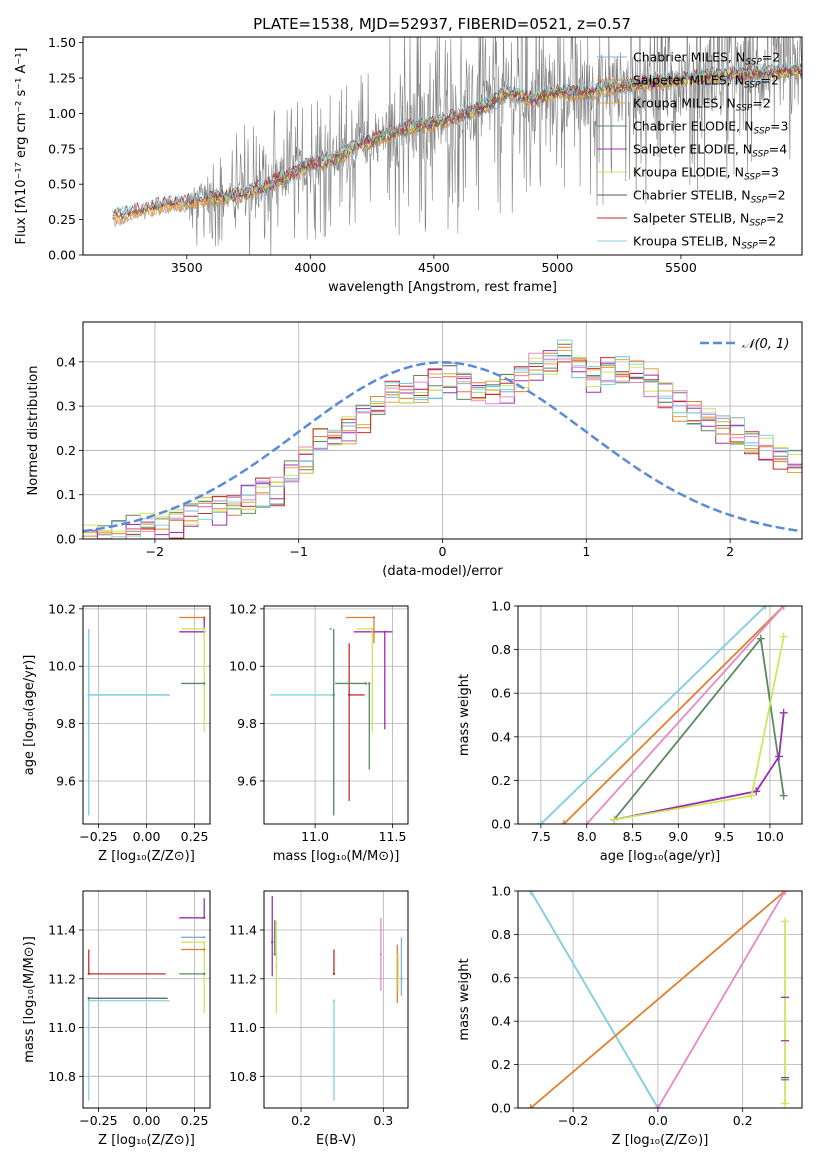 This screenshot has width=819, height=1170. Describe the element at coordinates (660, 856) in the screenshot. I see `x-axis-label: age [log₁₀(age/yr)]` at that location.